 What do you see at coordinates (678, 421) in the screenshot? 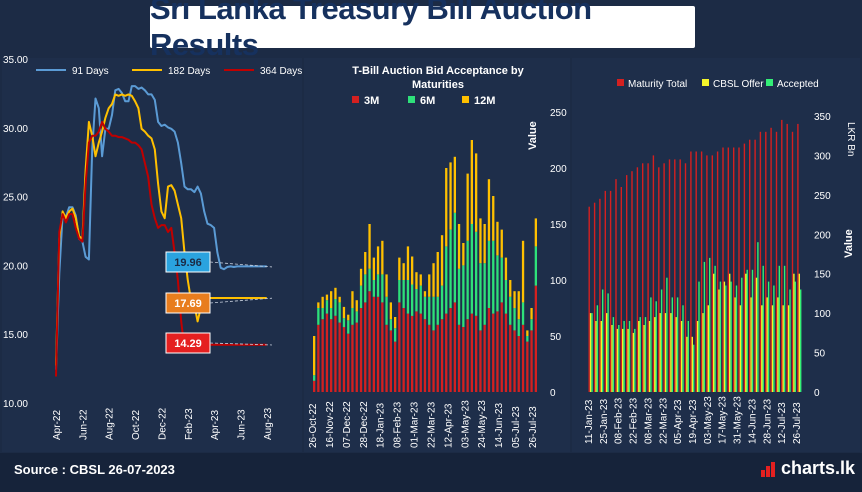
I see `x-tick-label: 05-Apr-23` at bounding box center [678, 421].